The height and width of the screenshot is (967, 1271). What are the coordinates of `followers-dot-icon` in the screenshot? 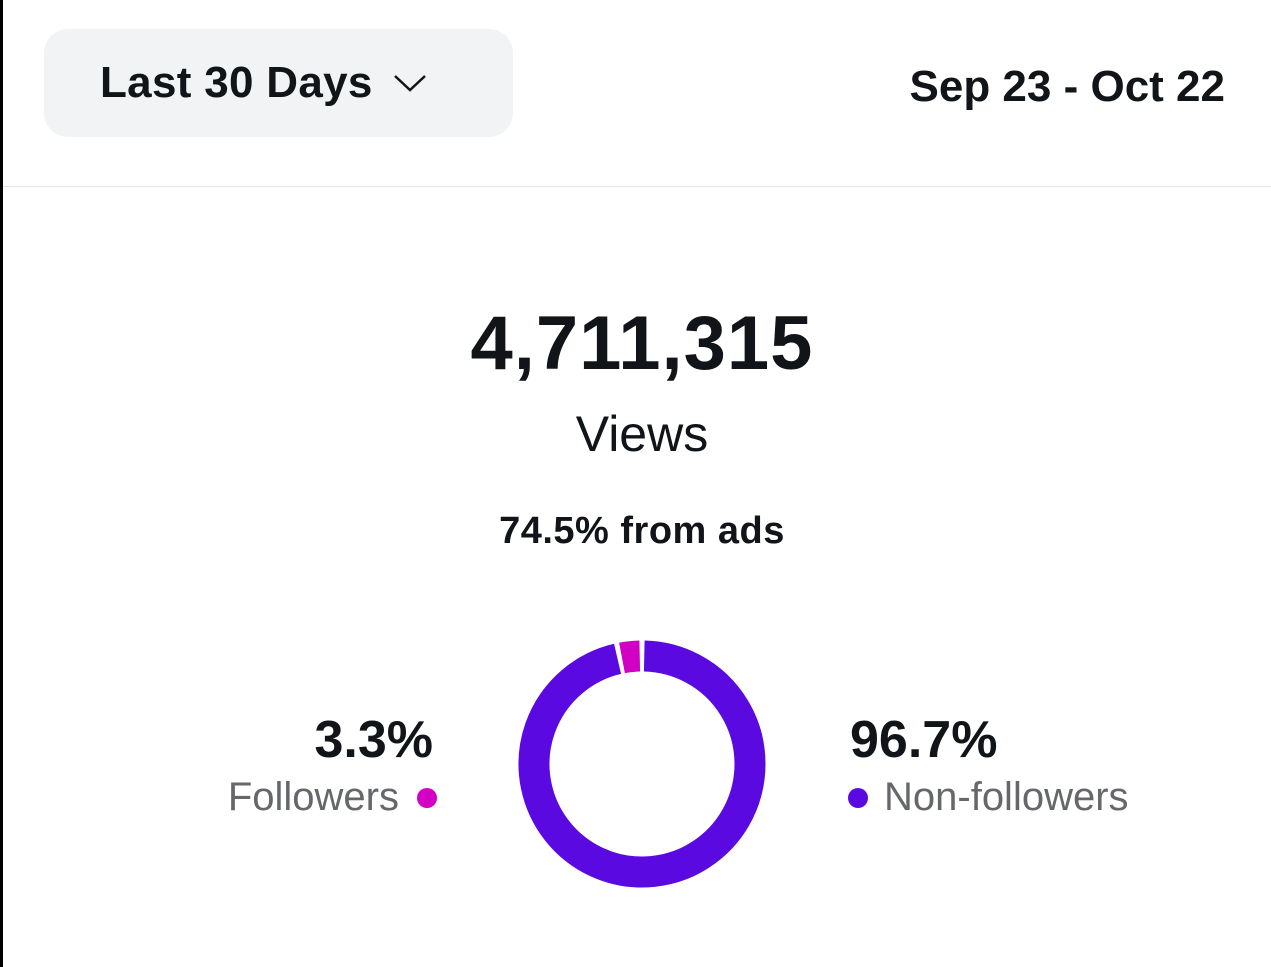 It's located at (427, 797).